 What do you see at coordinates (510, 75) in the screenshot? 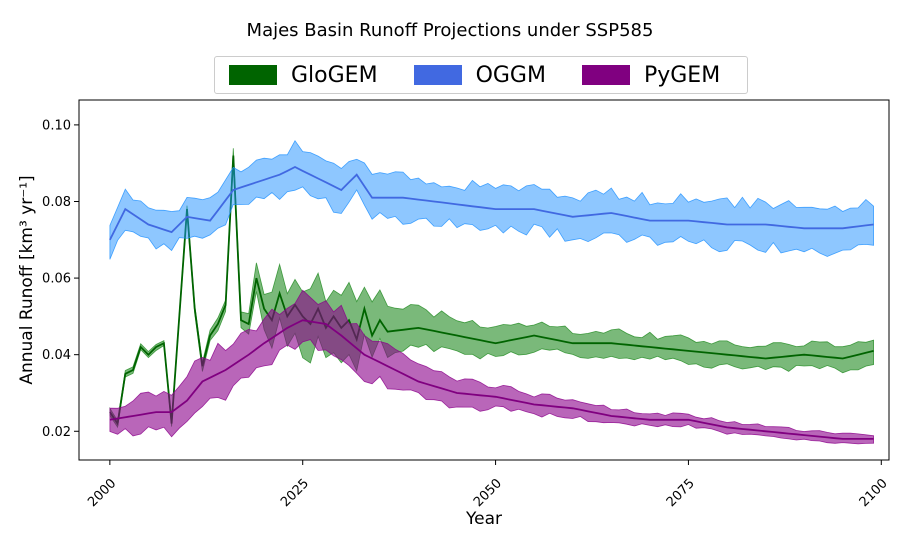
I see `legend-label-oggm: OGGM` at bounding box center [510, 75].